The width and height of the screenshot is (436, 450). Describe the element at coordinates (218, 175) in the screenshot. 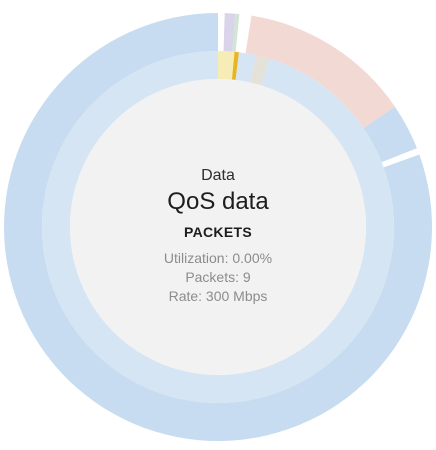

I see `center-label: Data` at that location.